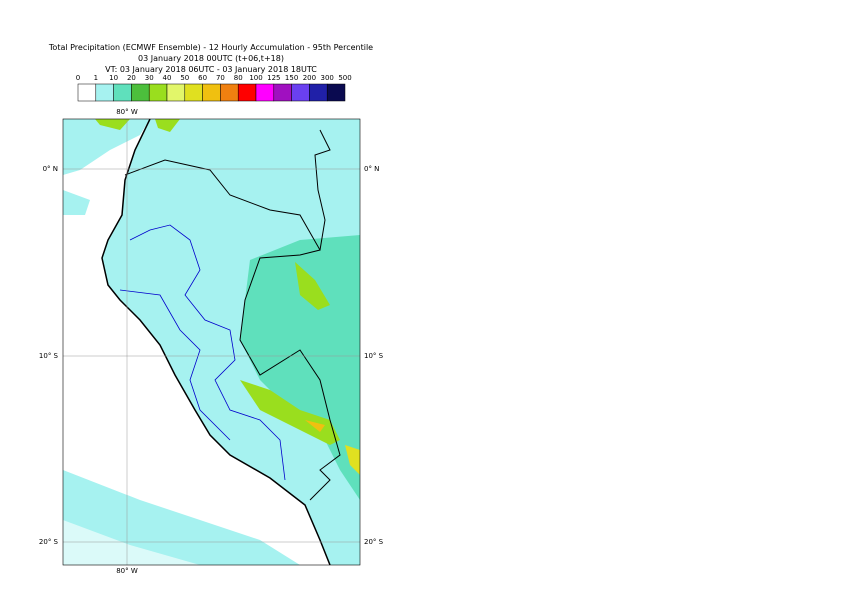  What do you see at coordinates (78, 78) in the screenshot?
I see `colorbar-label: 0` at bounding box center [78, 78].